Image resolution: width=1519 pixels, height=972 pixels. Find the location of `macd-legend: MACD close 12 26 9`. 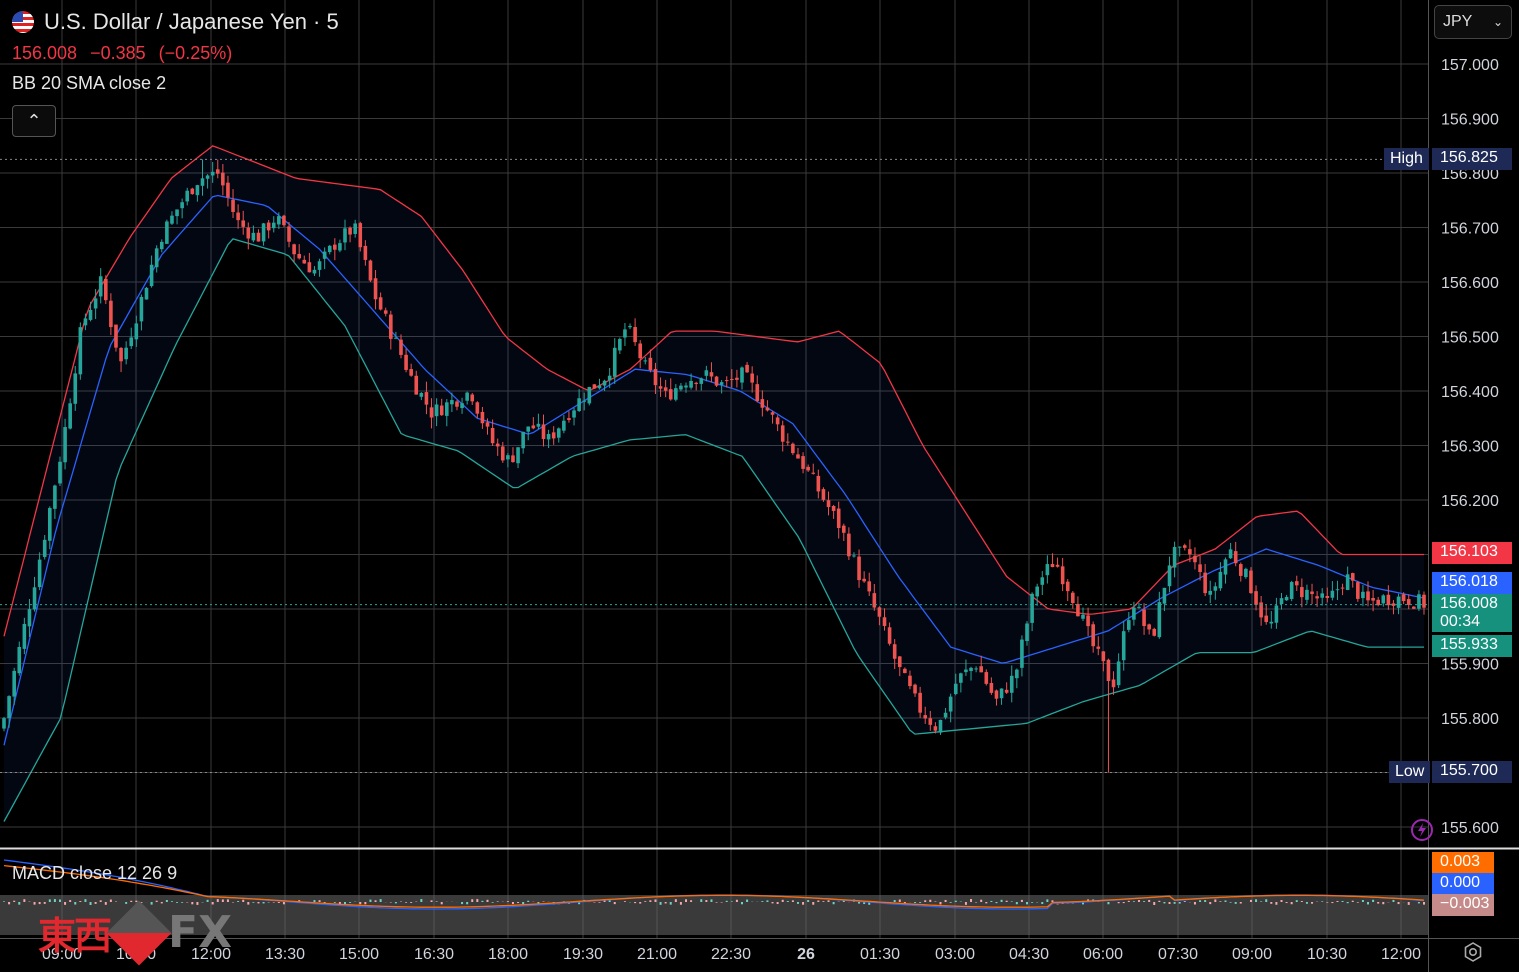

macd-legend: MACD close 12 26 9 is located at coordinates (95, 873).